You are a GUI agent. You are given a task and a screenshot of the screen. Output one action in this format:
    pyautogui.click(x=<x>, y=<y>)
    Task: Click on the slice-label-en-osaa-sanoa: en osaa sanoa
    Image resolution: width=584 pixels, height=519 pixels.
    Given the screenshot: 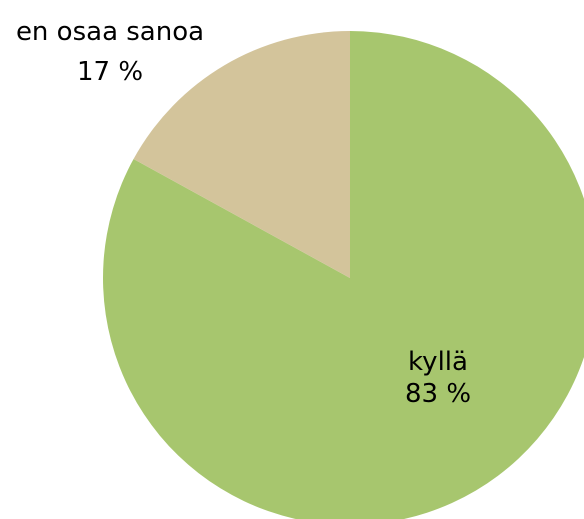 What is the action you would take?
    pyautogui.click(x=110, y=32)
    